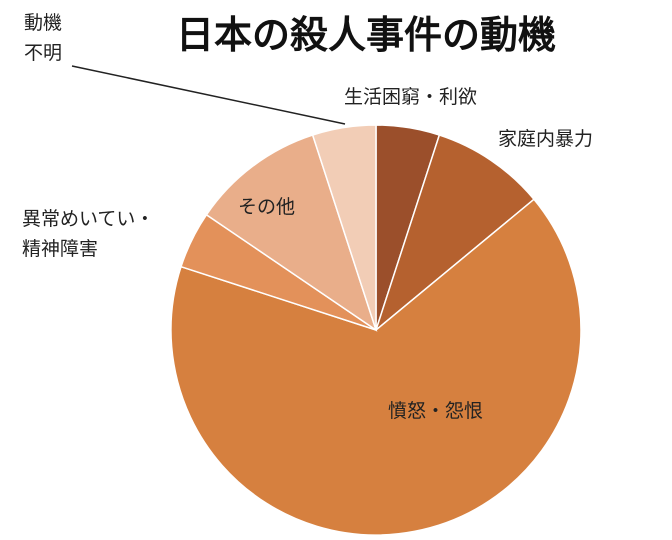 This screenshot has height=540, width=672. Describe the element at coordinates (411, 97) in the screenshot. I see `slice-label: 生活困窮・利欲` at that location.